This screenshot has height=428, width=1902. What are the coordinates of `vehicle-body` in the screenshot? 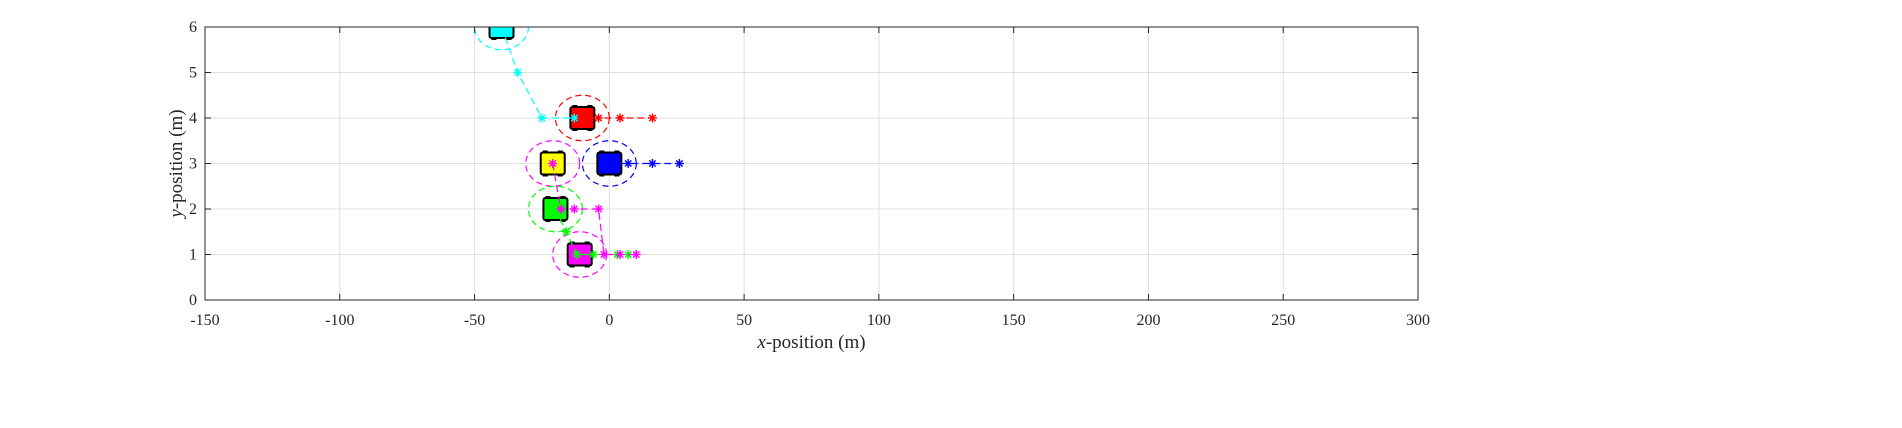 It's located at (501, 33).